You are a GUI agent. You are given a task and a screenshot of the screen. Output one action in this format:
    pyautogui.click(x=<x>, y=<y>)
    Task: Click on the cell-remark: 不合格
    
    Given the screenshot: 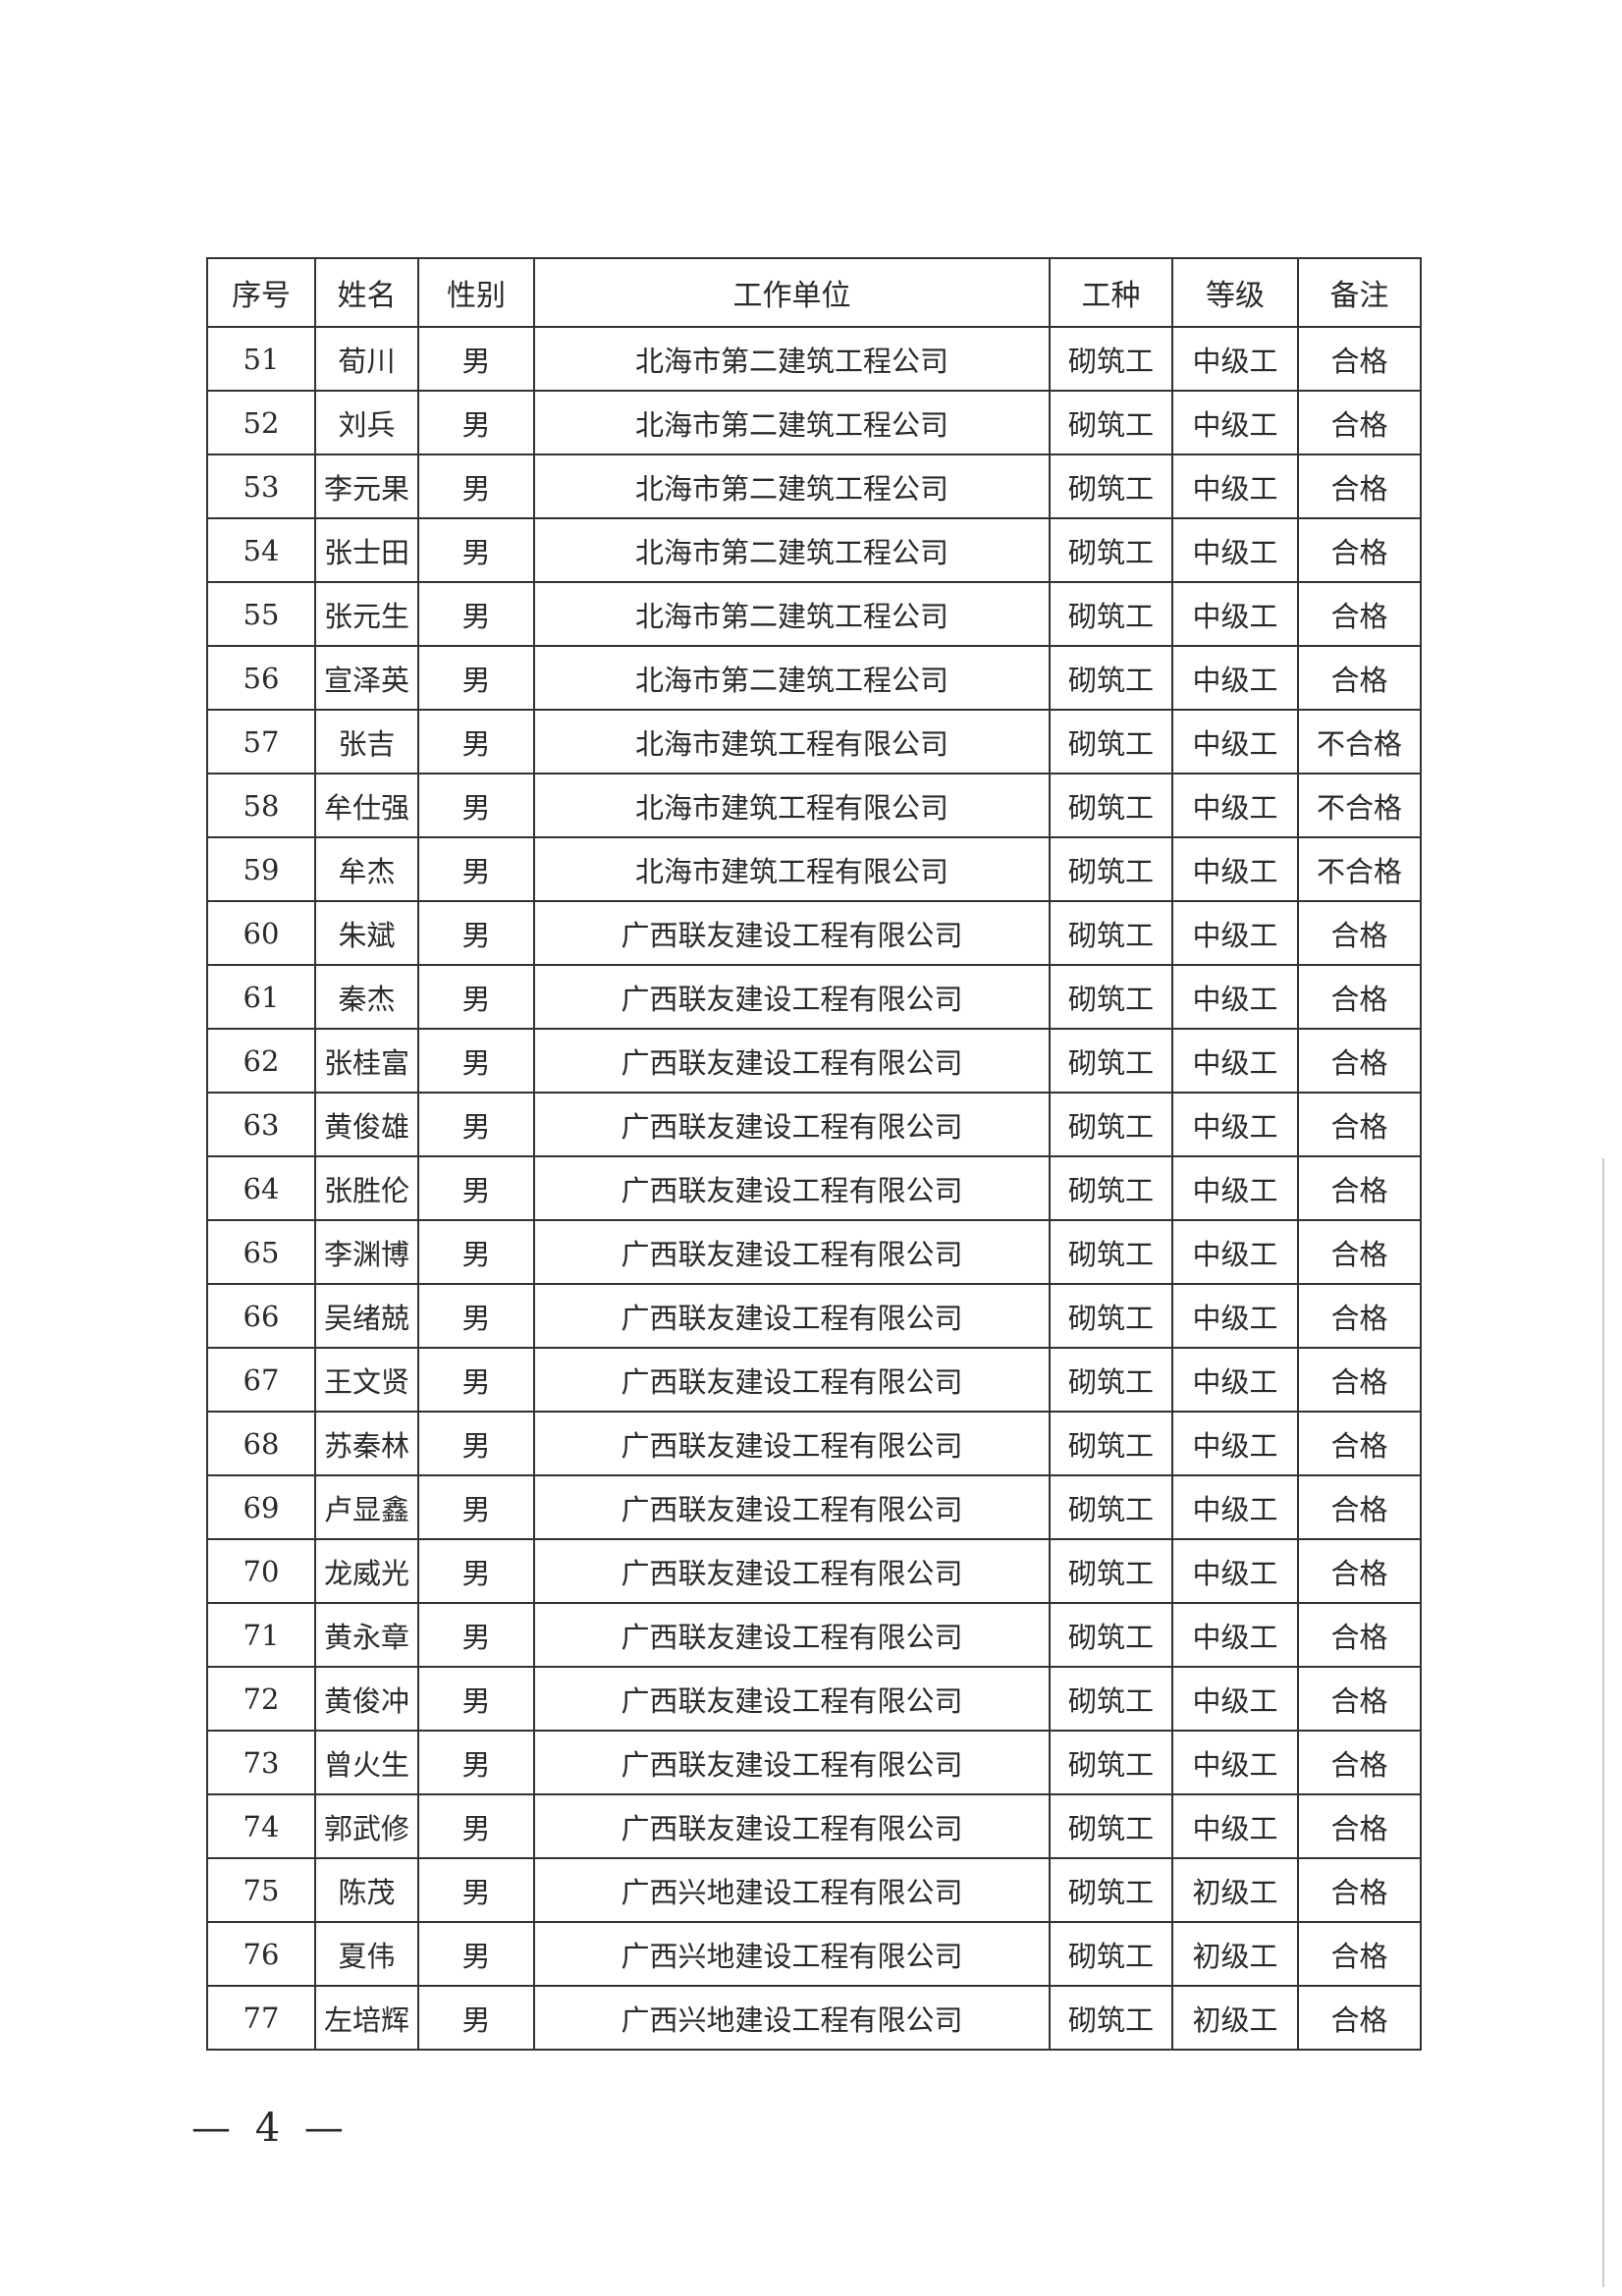 What is the action you would take?
    pyautogui.click(x=1359, y=869)
    